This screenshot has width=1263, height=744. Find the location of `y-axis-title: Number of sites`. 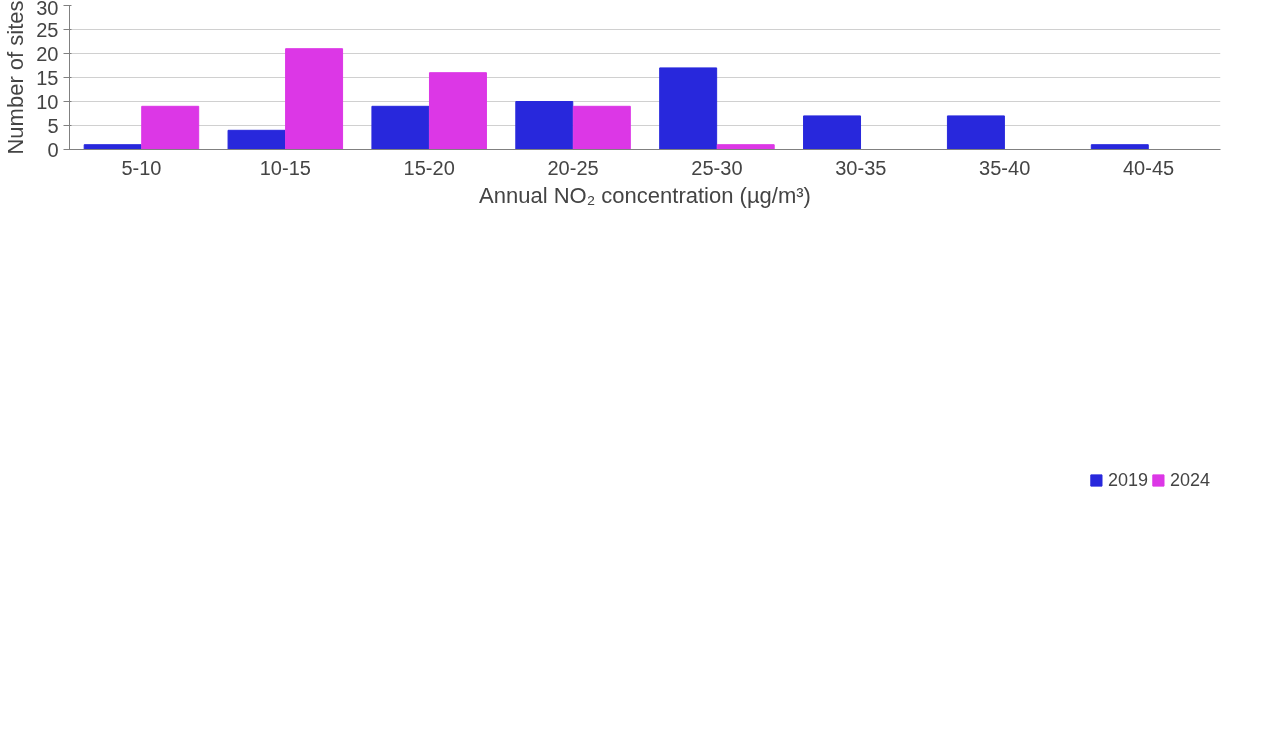

y-axis-title: Number of sites is located at coordinates (16, 77).